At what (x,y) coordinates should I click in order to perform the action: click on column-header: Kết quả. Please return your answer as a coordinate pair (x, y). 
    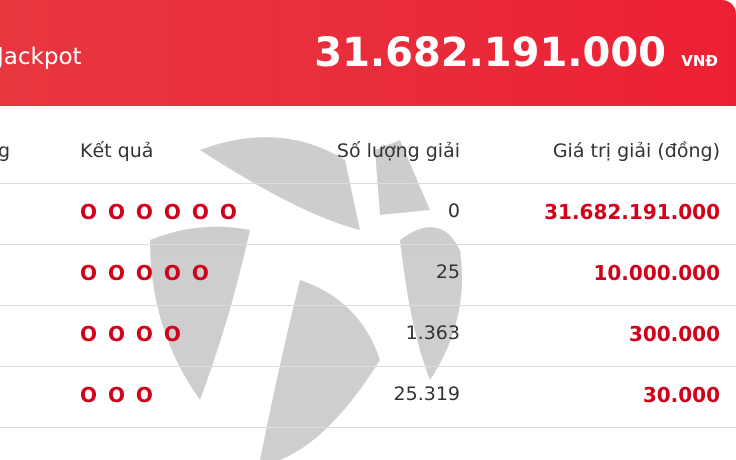
    Looking at the image, I should click on (117, 151).